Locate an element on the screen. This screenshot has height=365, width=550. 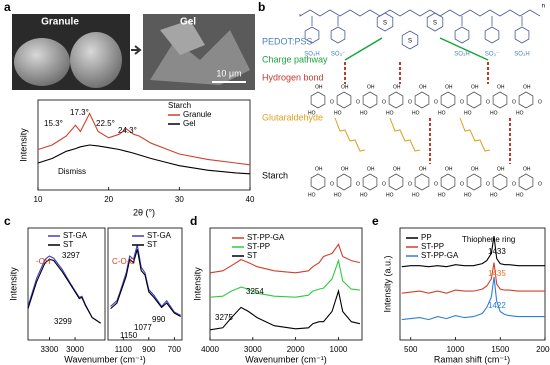
legend-label: Gel is located at coordinates (189, 123).